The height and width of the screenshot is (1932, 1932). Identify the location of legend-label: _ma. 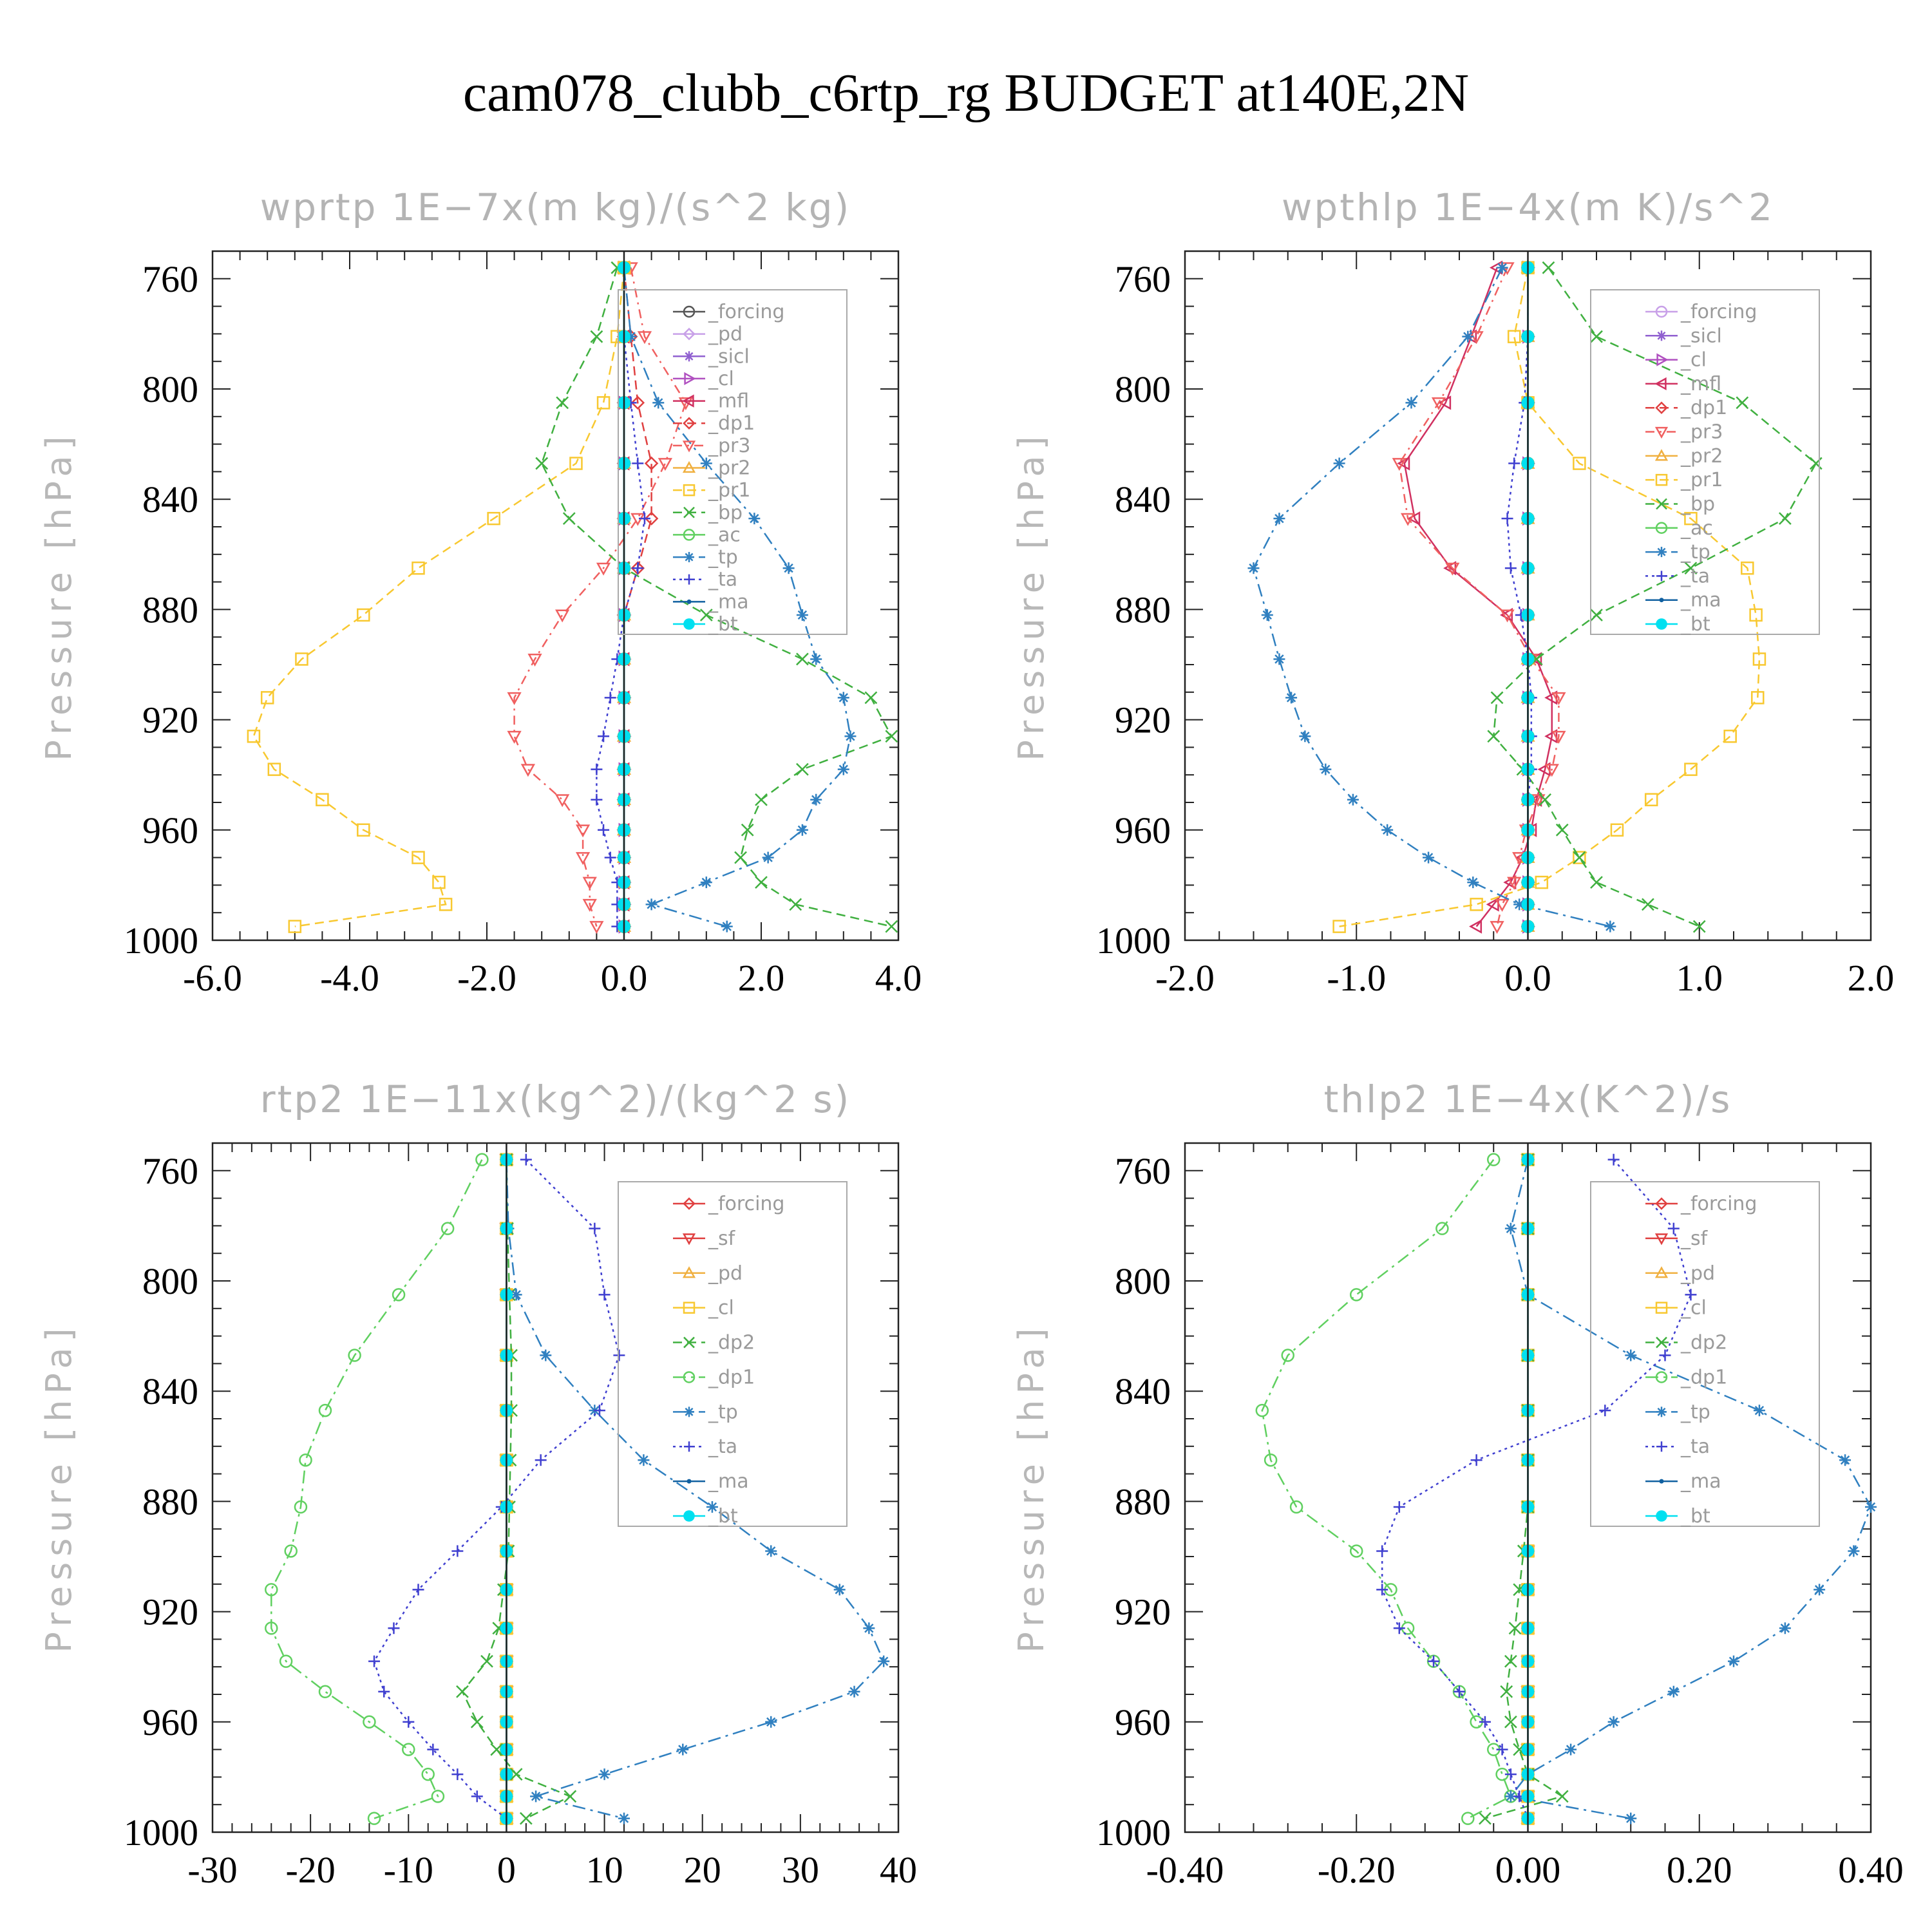
(1700, 601).